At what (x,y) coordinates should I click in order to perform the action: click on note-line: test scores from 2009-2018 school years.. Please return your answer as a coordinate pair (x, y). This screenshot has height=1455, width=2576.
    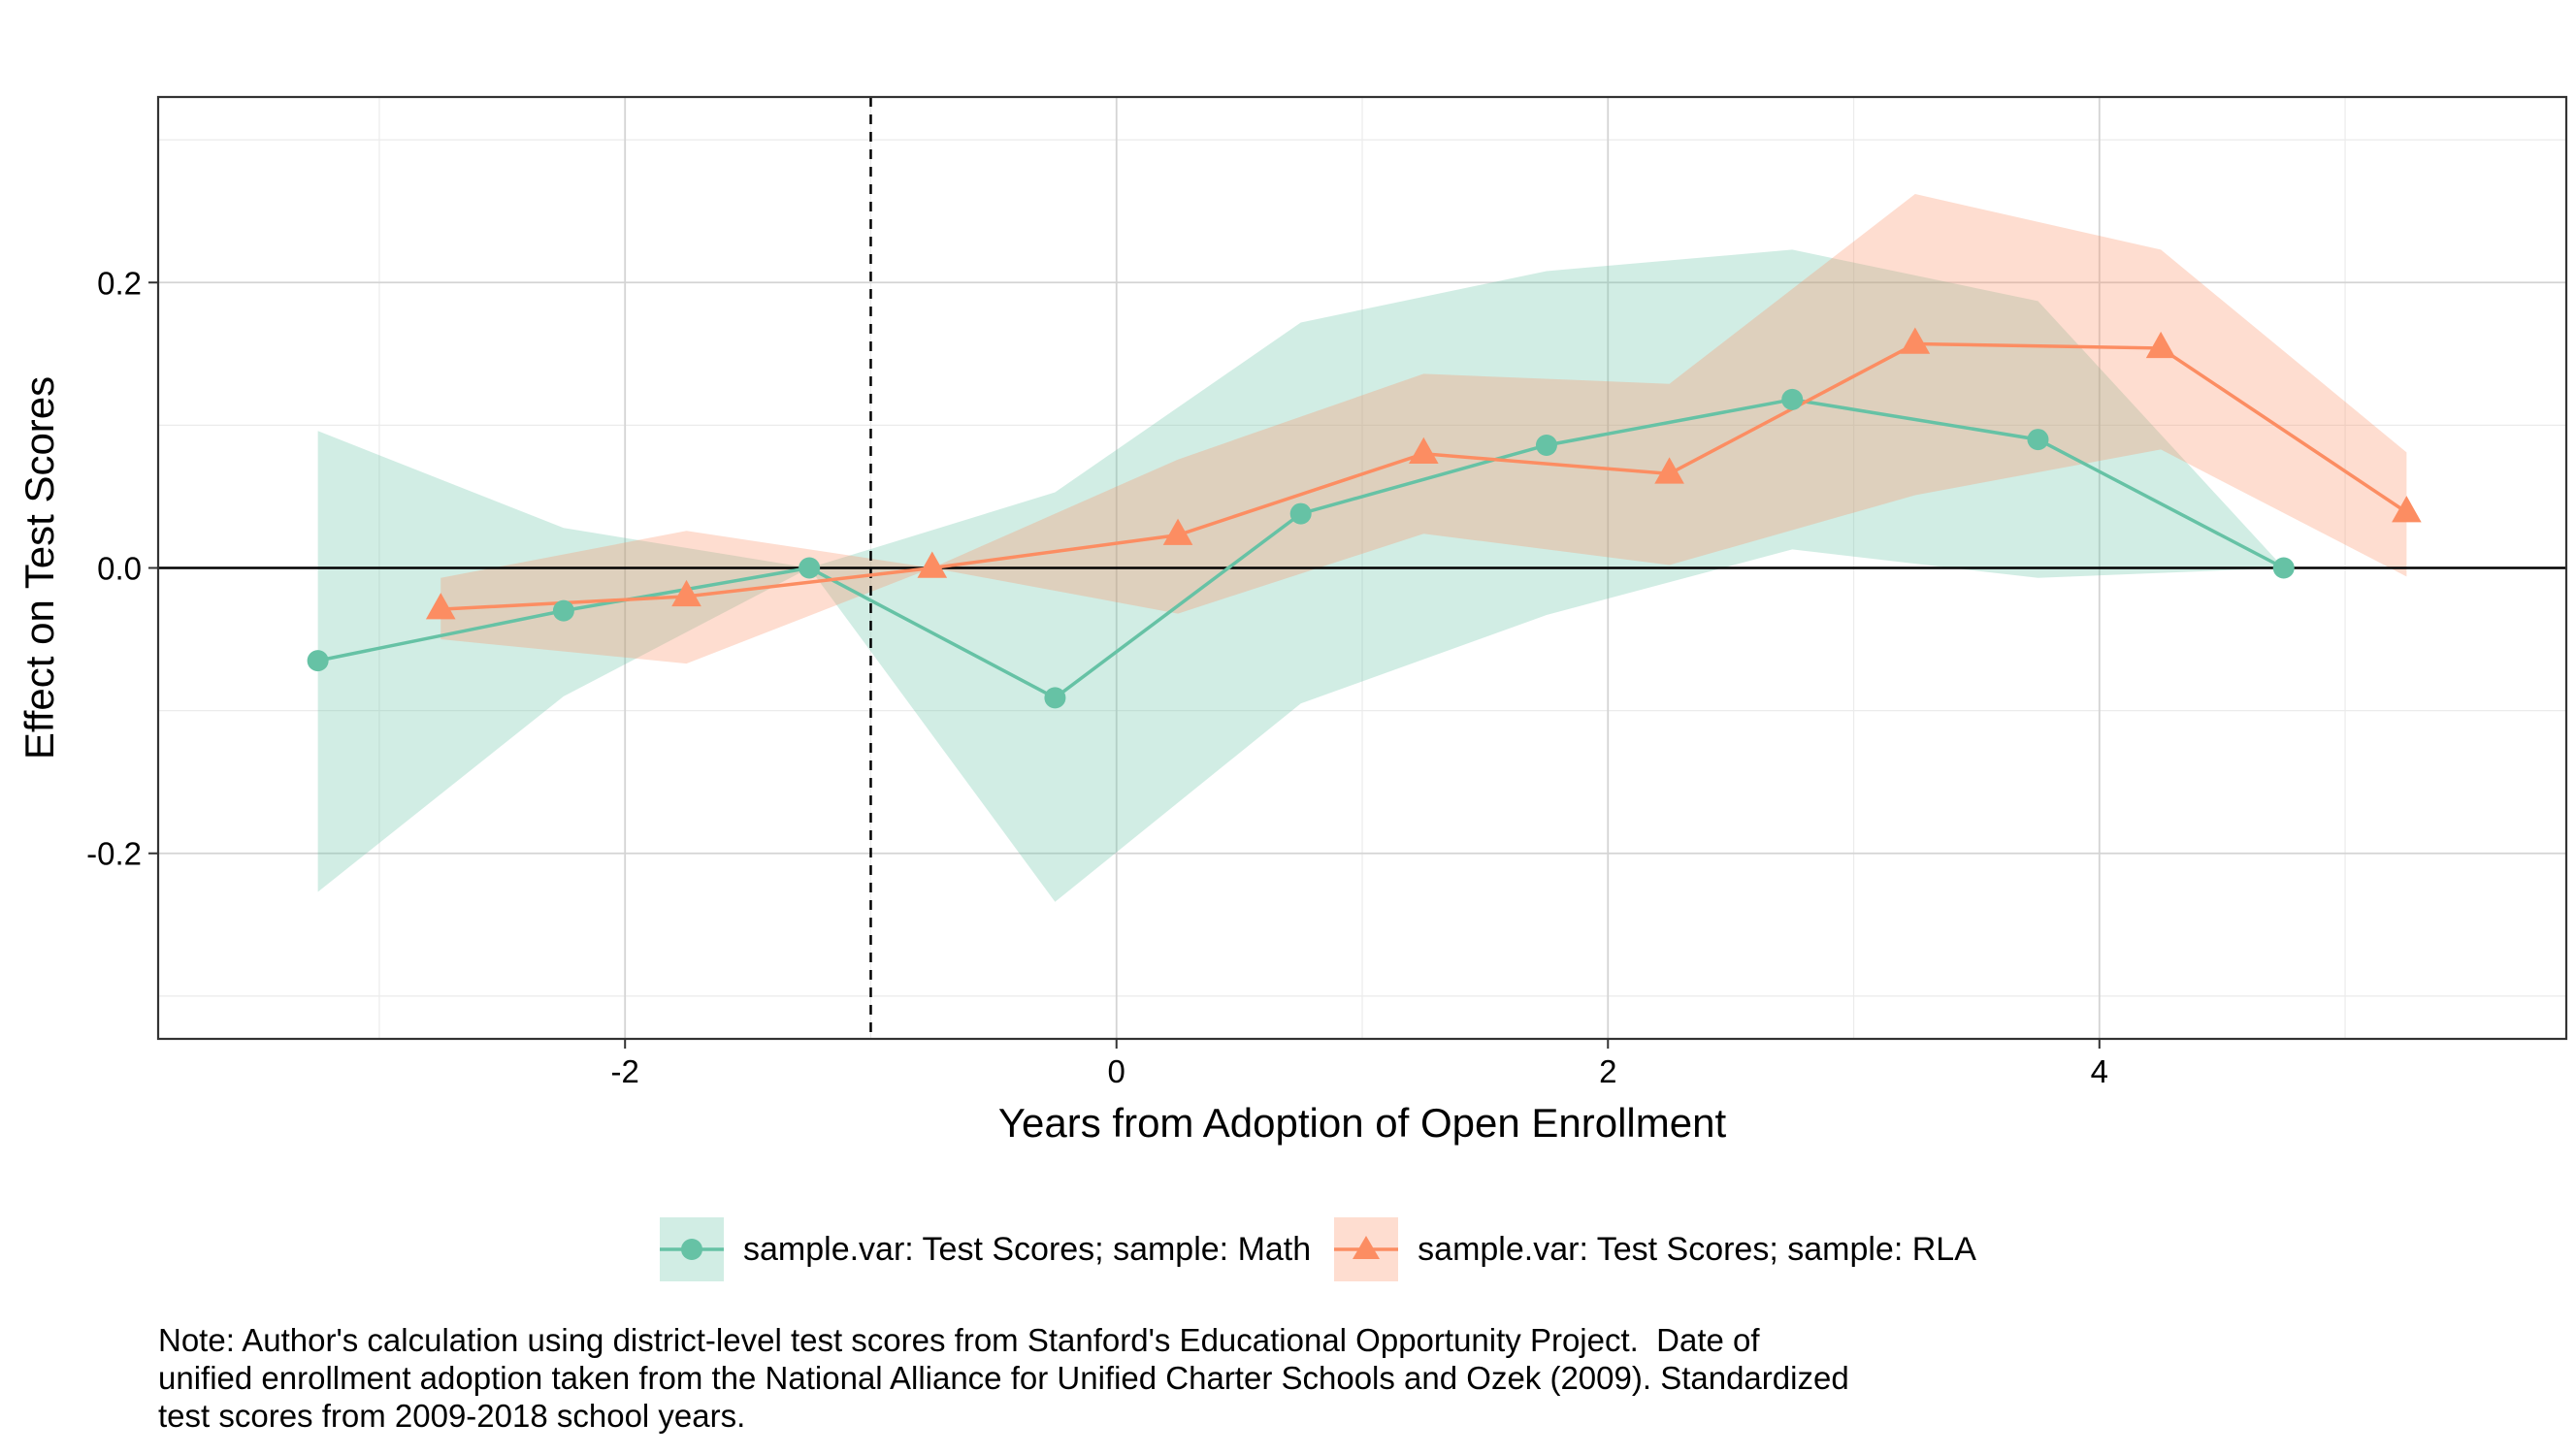
    Looking at the image, I should click on (452, 1416).